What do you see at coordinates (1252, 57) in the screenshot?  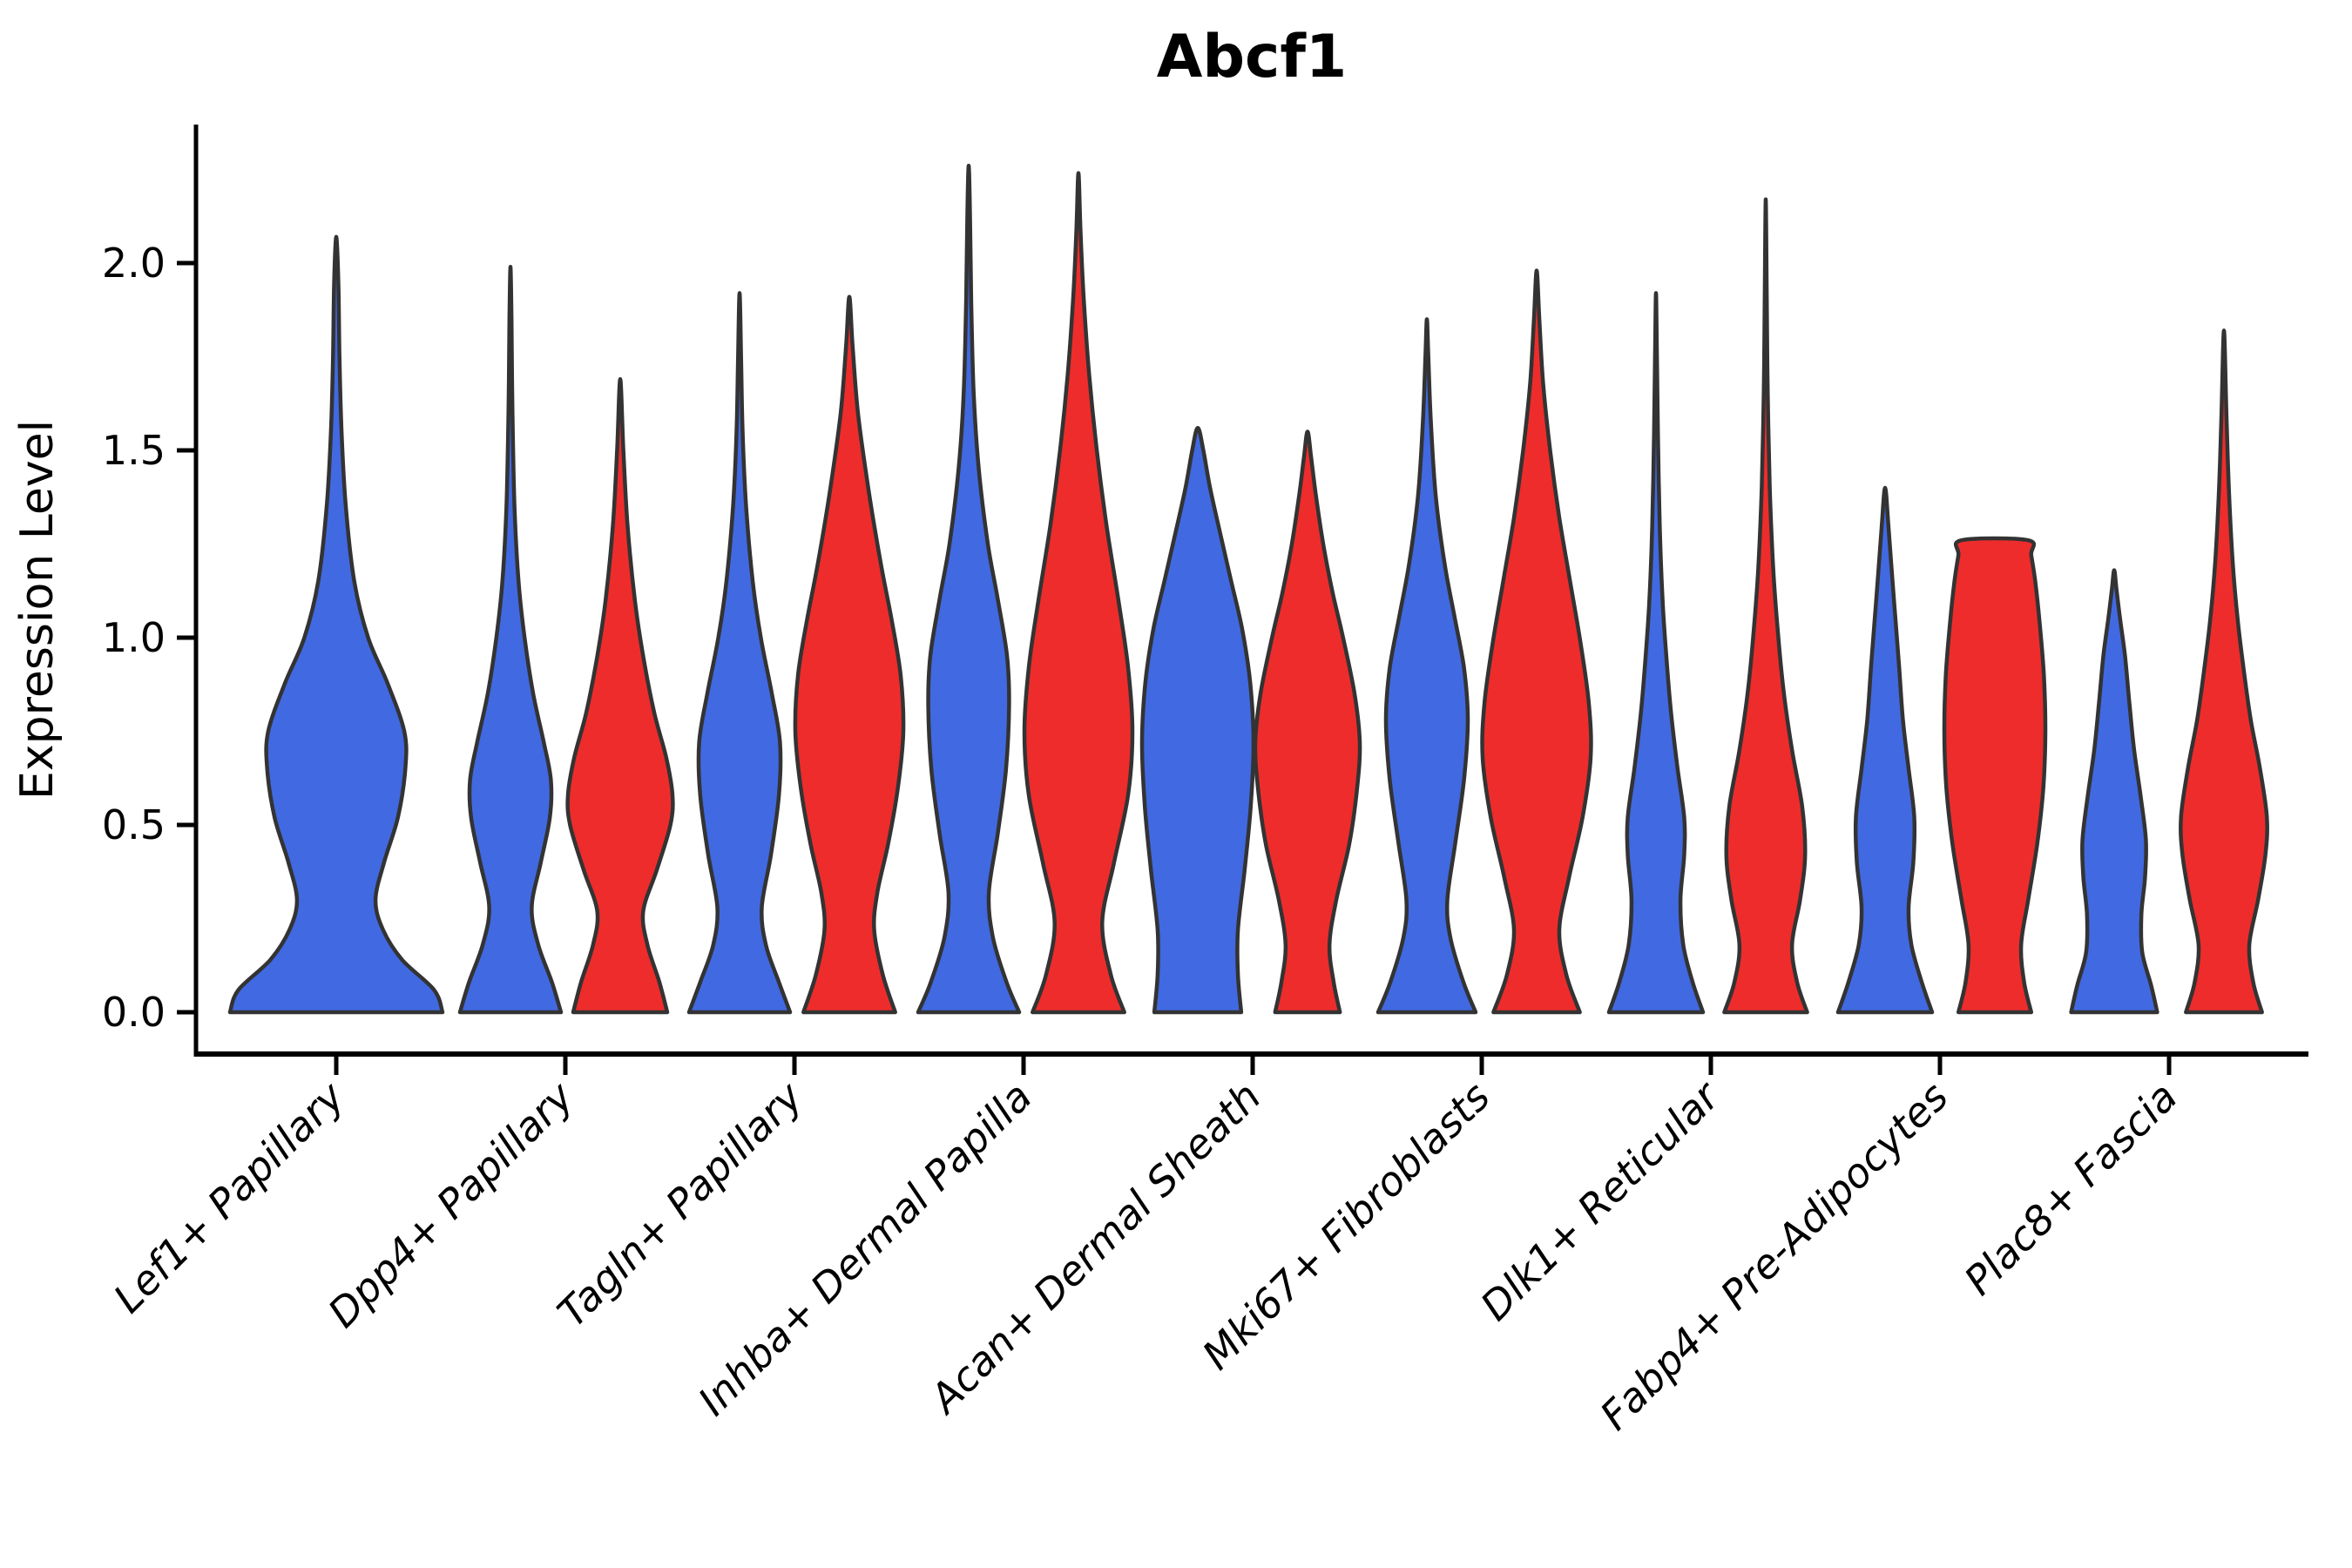 I see `chart-title: Abcf1` at bounding box center [1252, 57].